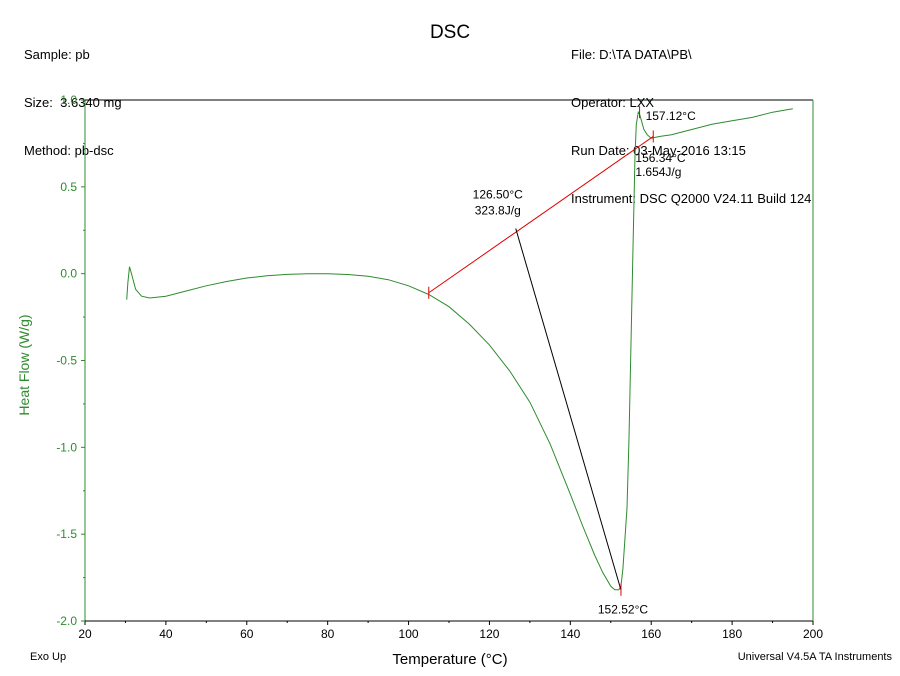 This screenshot has height=676, width=900. Describe the element at coordinates (450, 32) in the screenshot. I see `chart-title: DSC` at that location.